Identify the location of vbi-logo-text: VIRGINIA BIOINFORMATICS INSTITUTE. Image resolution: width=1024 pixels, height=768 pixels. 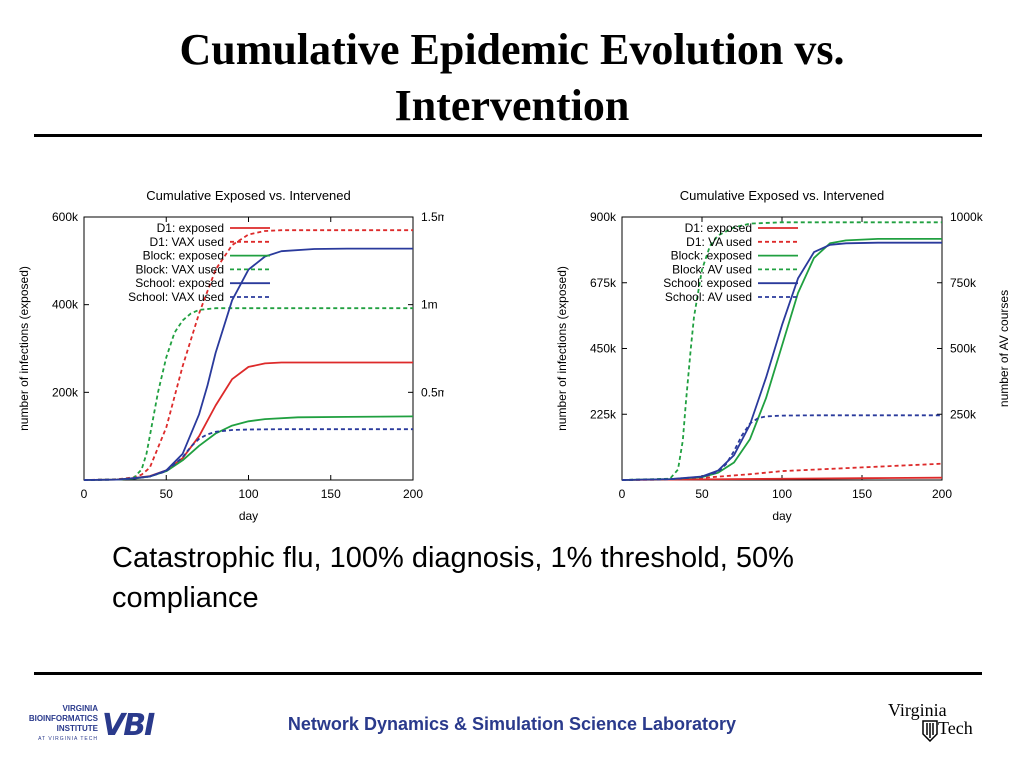
(61, 719).